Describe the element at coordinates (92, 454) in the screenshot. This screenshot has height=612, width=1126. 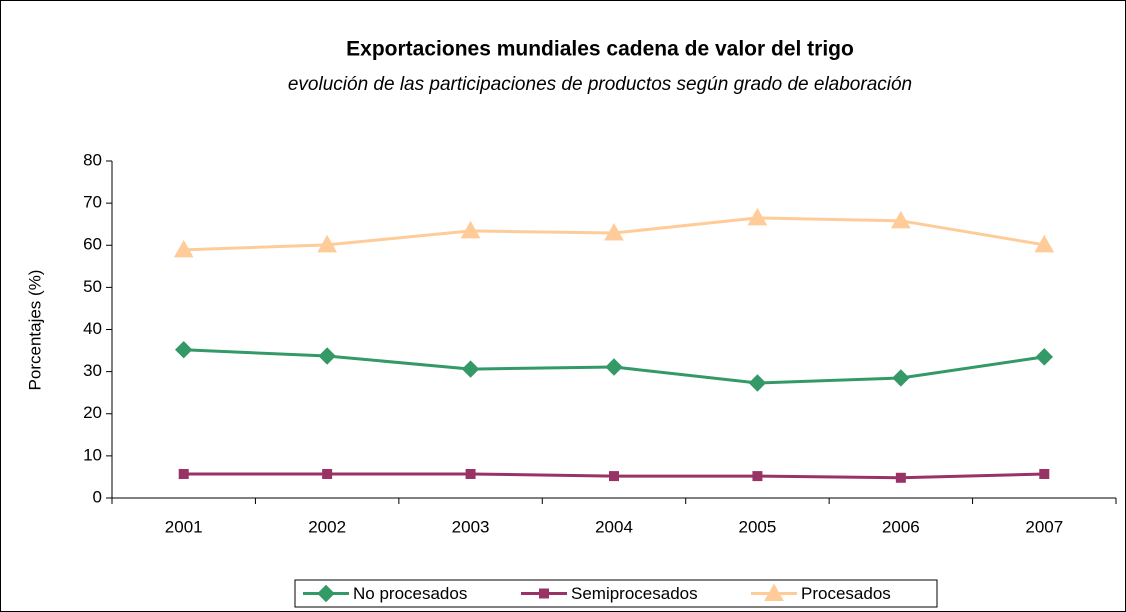
I see `y-tick-label: 10` at that location.